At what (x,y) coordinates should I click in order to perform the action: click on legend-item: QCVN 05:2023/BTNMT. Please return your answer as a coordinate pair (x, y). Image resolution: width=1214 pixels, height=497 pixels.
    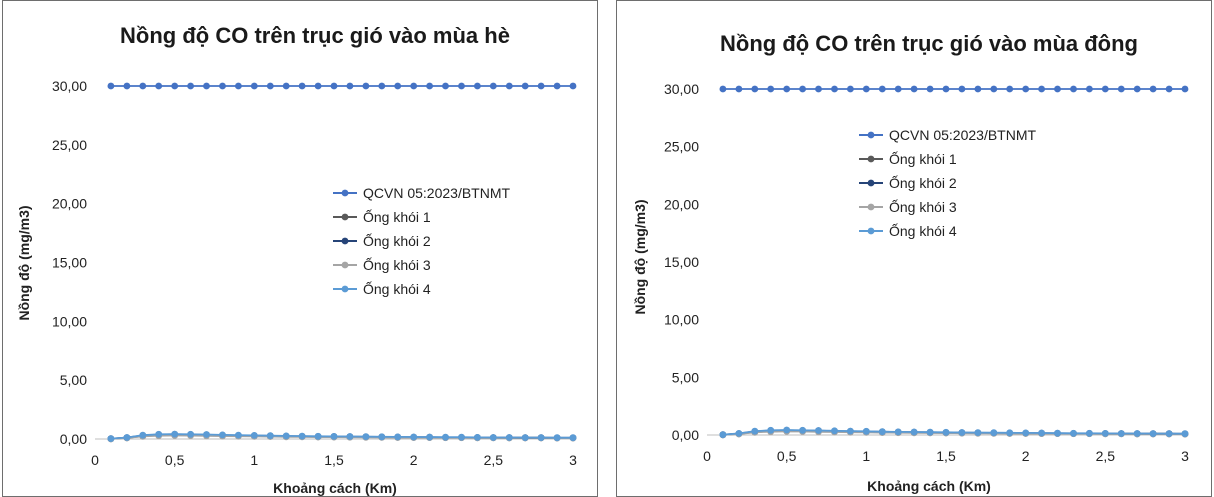
    Looking at the image, I should click on (421, 193).